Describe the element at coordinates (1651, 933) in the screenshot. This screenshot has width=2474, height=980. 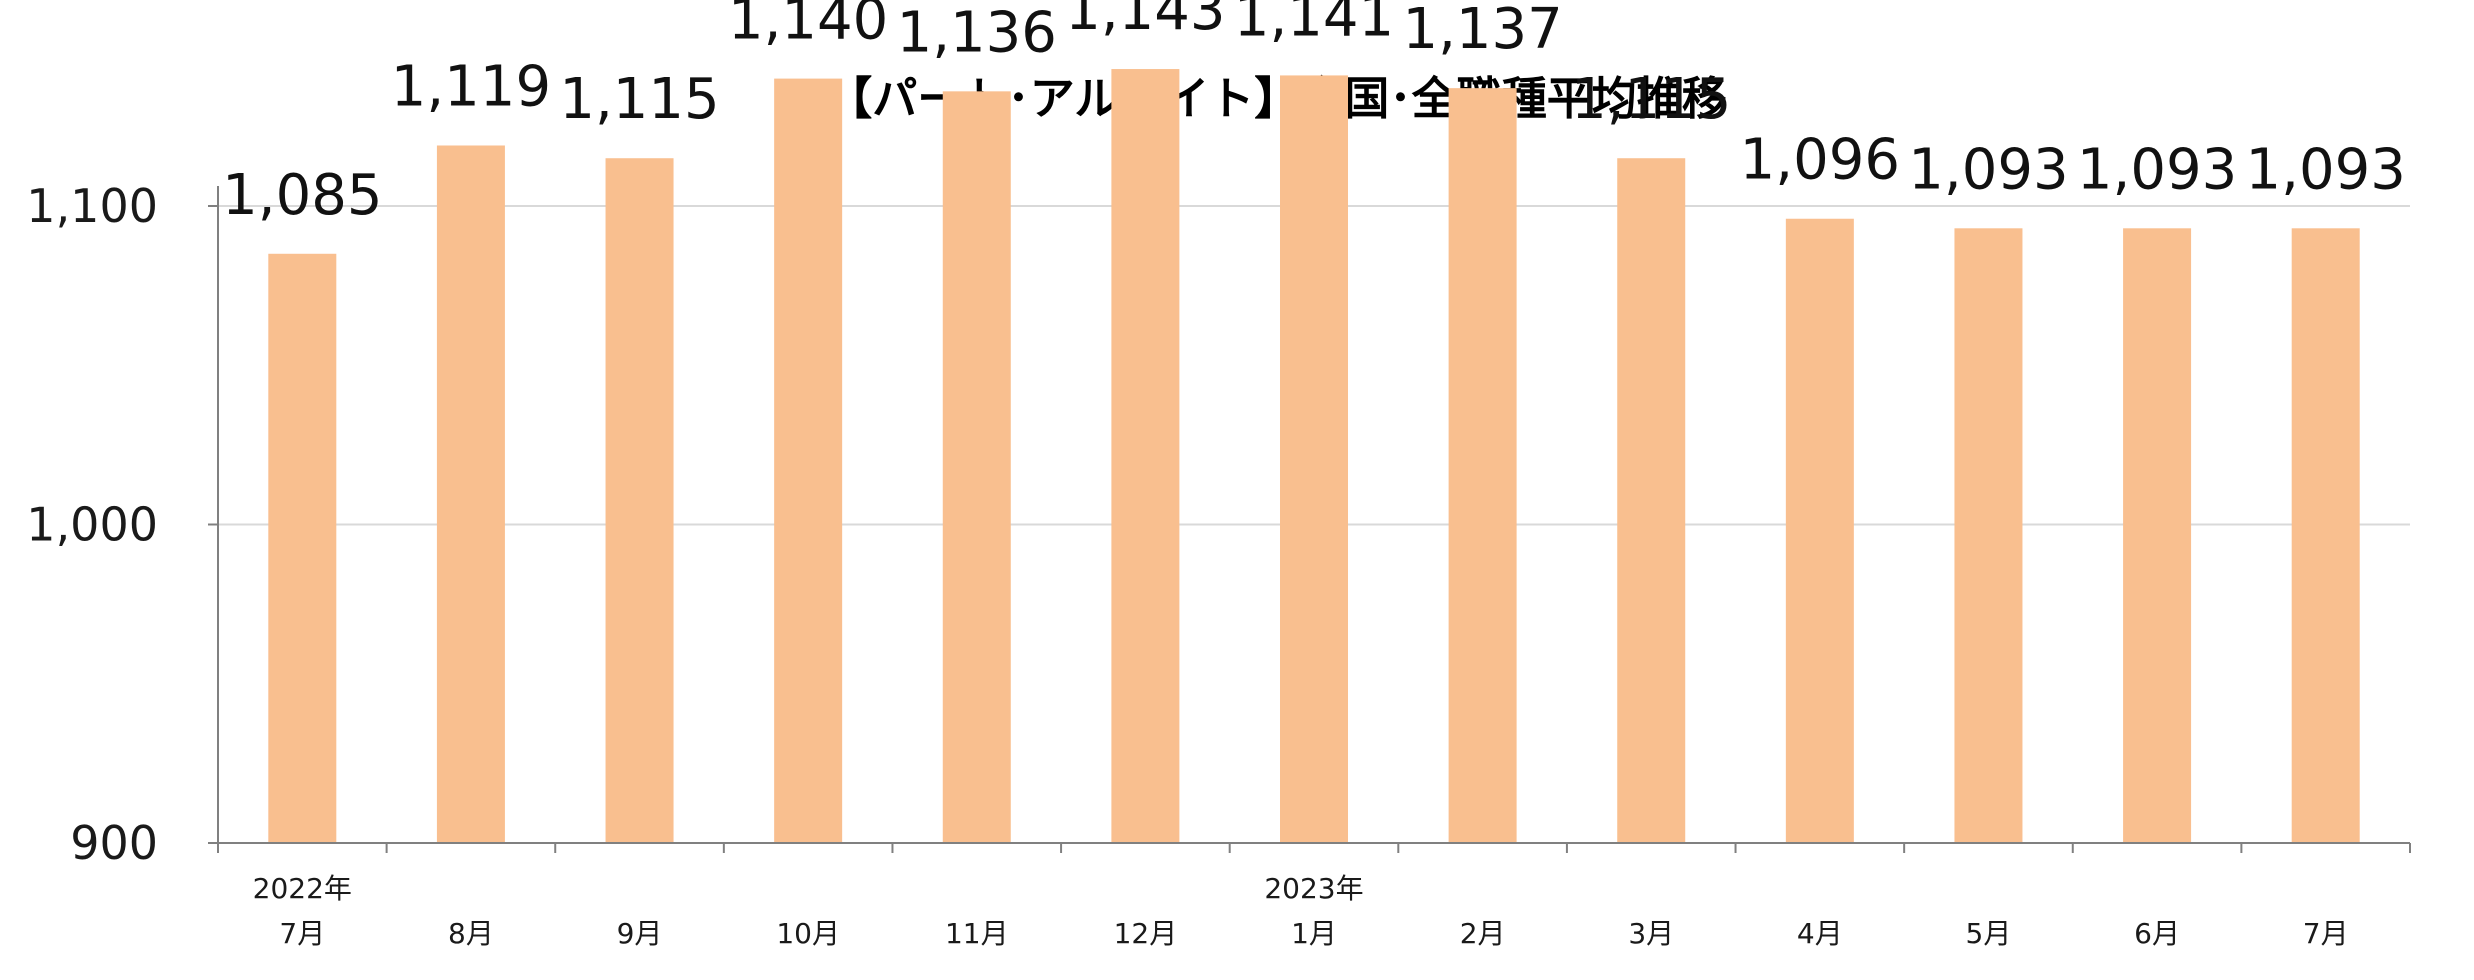
I see `x-tick-label: 3月` at that location.